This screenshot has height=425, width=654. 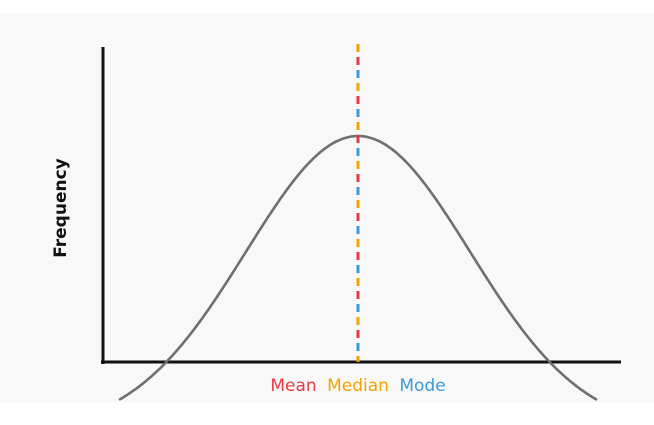 What do you see at coordinates (422, 386) in the screenshot?
I see `mode-label: Mode` at bounding box center [422, 386].